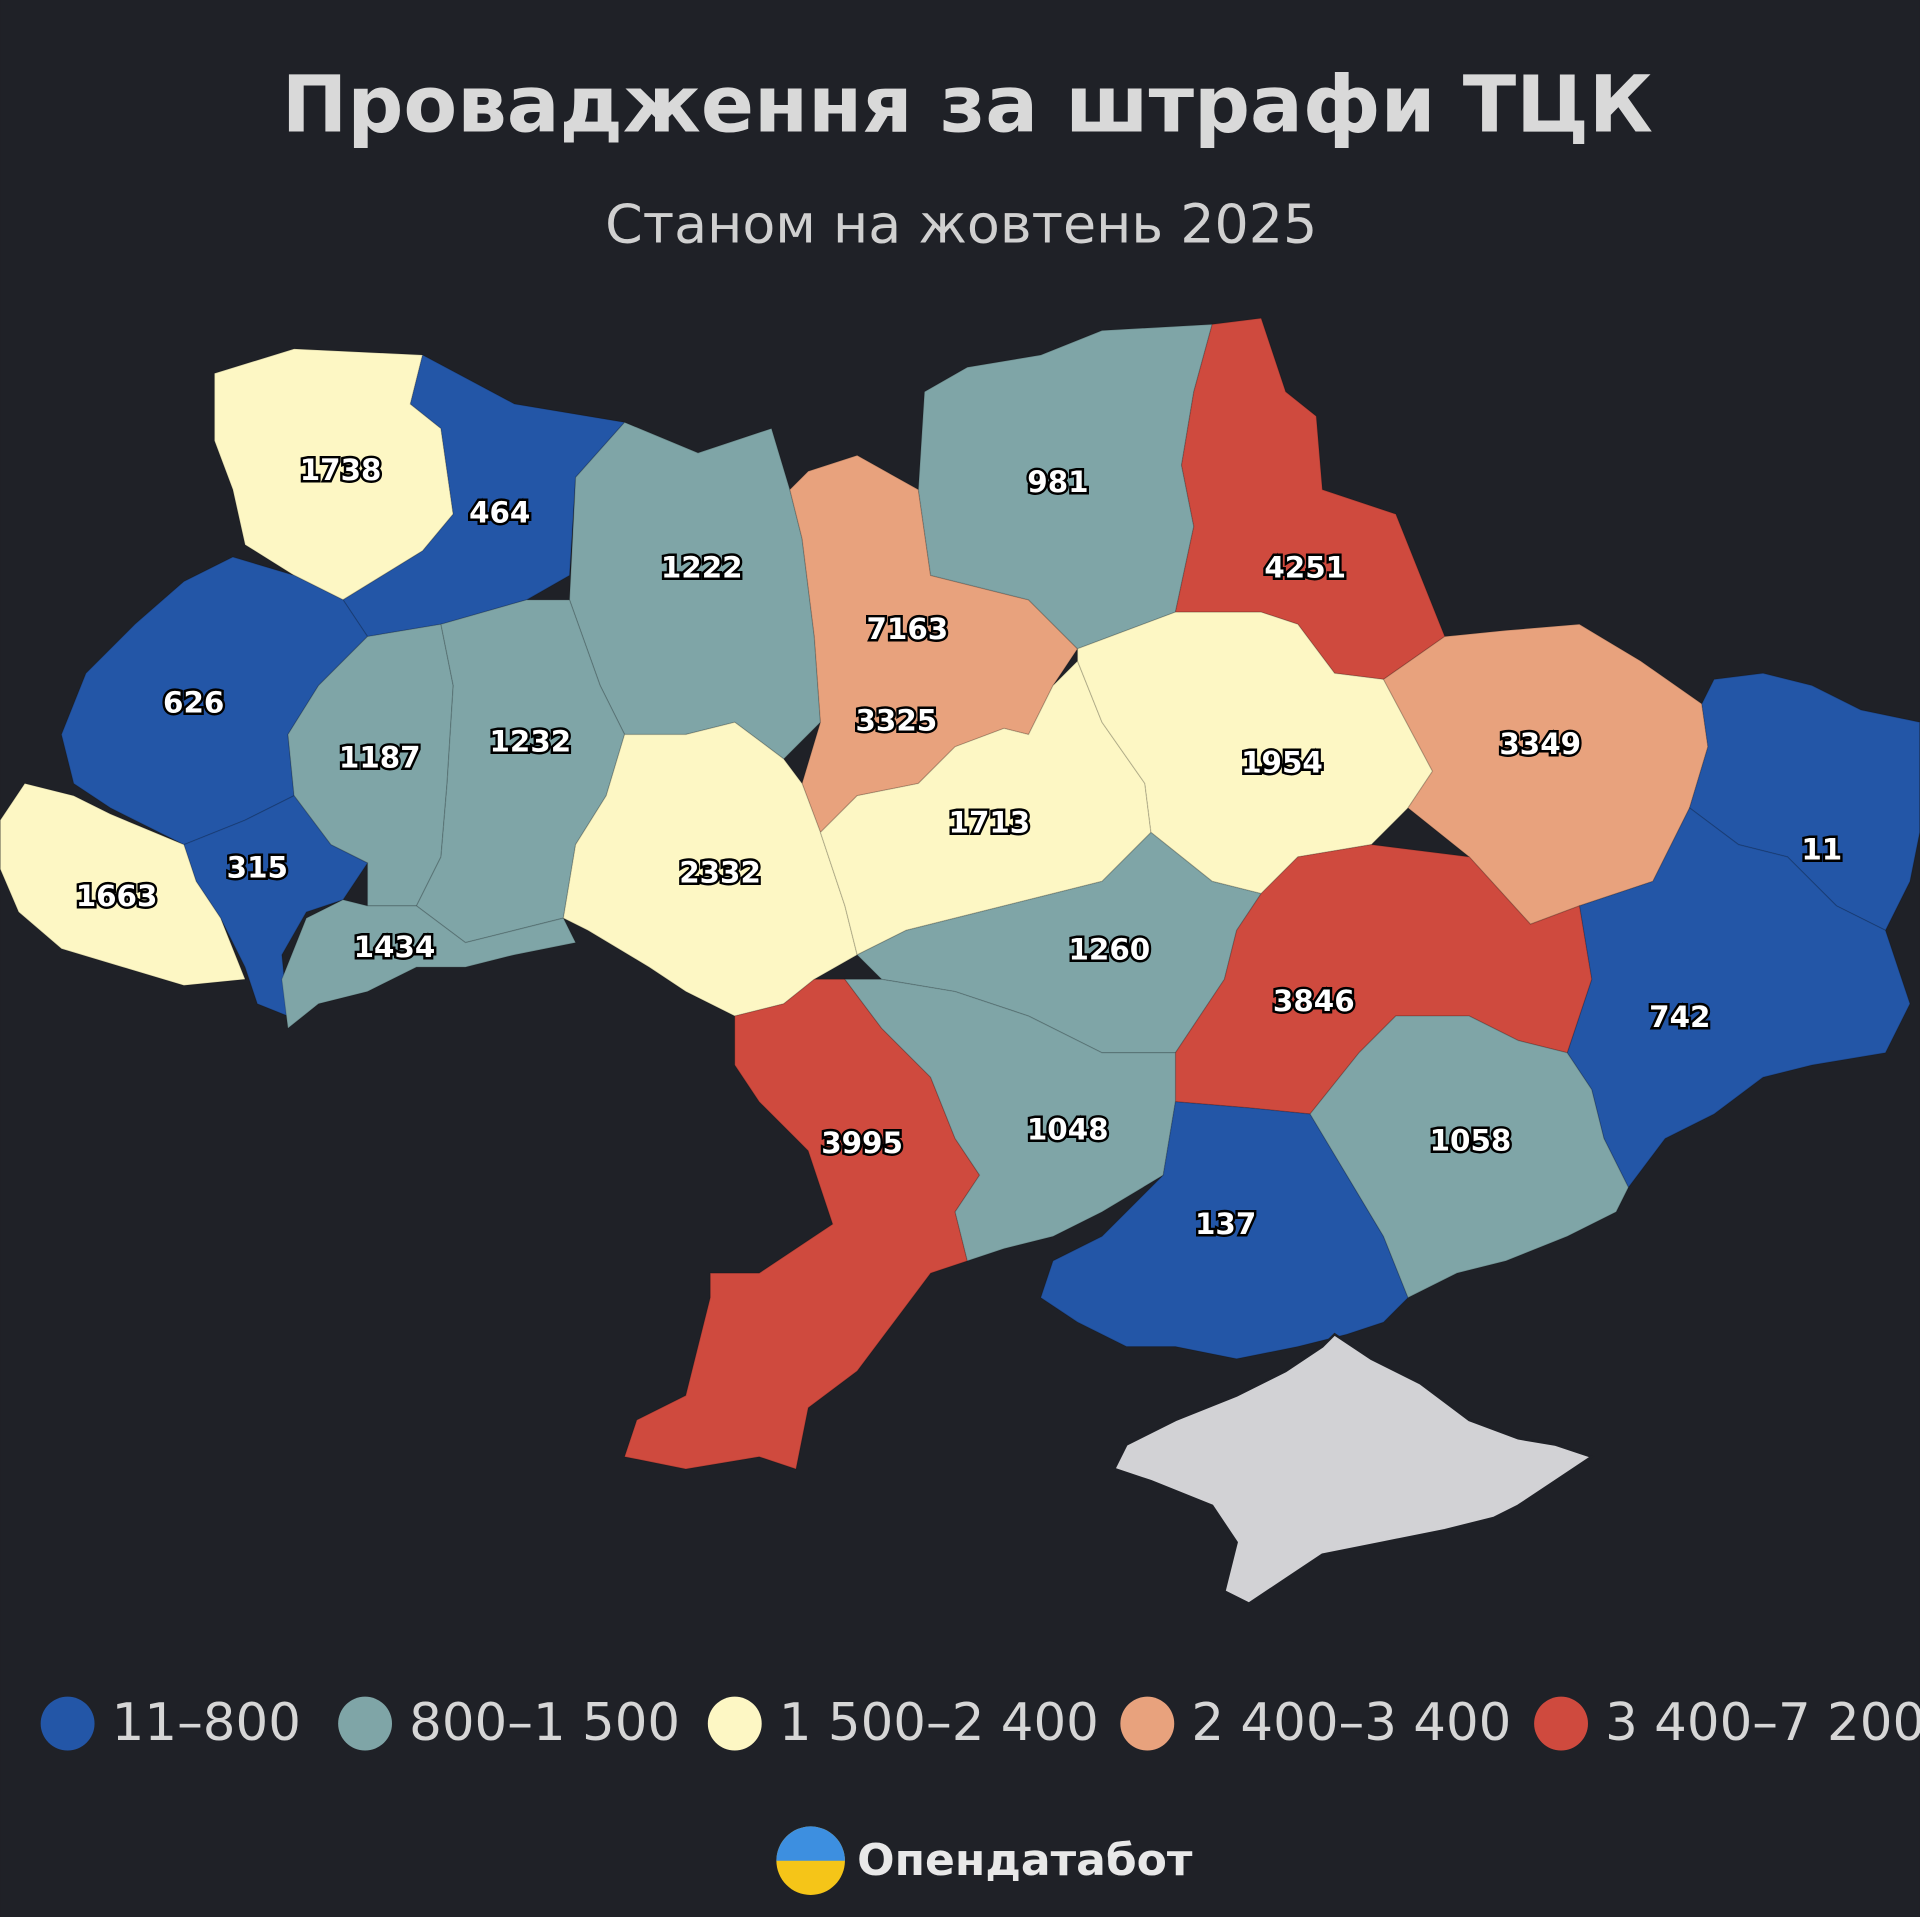 The width and height of the screenshot is (1920, 1917). What do you see at coordinates (380, 757) in the screenshot?
I see `region-label: 1187` at bounding box center [380, 757].